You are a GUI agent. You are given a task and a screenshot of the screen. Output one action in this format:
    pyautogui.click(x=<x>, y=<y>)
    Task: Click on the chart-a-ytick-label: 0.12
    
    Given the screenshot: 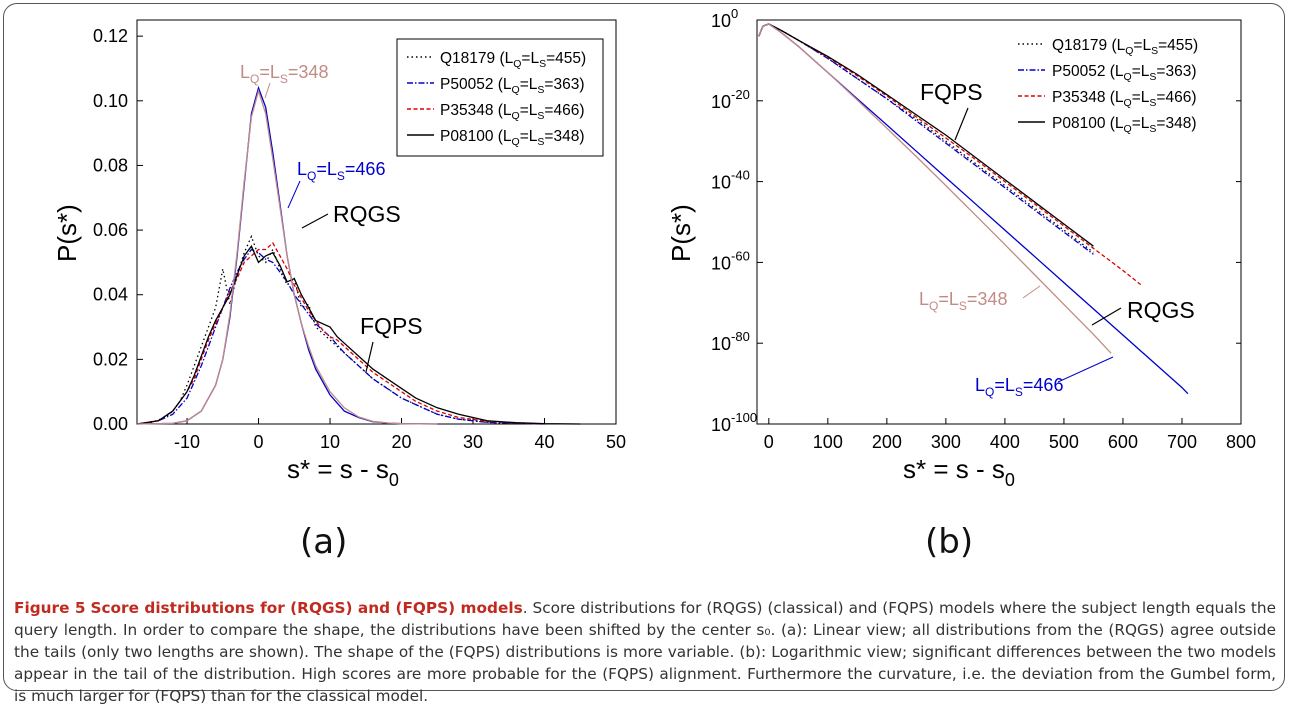 What is the action you would take?
    pyautogui.click(x=110, y=36)
    